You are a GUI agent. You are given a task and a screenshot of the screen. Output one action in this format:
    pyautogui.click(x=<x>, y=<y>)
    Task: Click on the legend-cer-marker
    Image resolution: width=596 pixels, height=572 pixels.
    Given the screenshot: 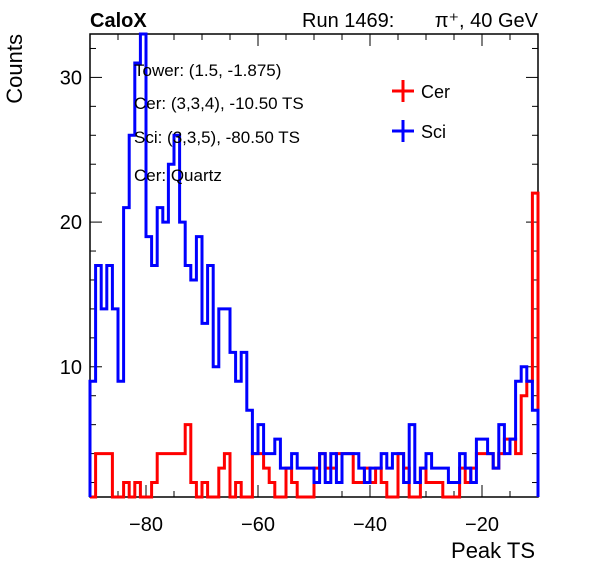 What is the action you would take?
    pyautogui.click(x=403, y=91)
    